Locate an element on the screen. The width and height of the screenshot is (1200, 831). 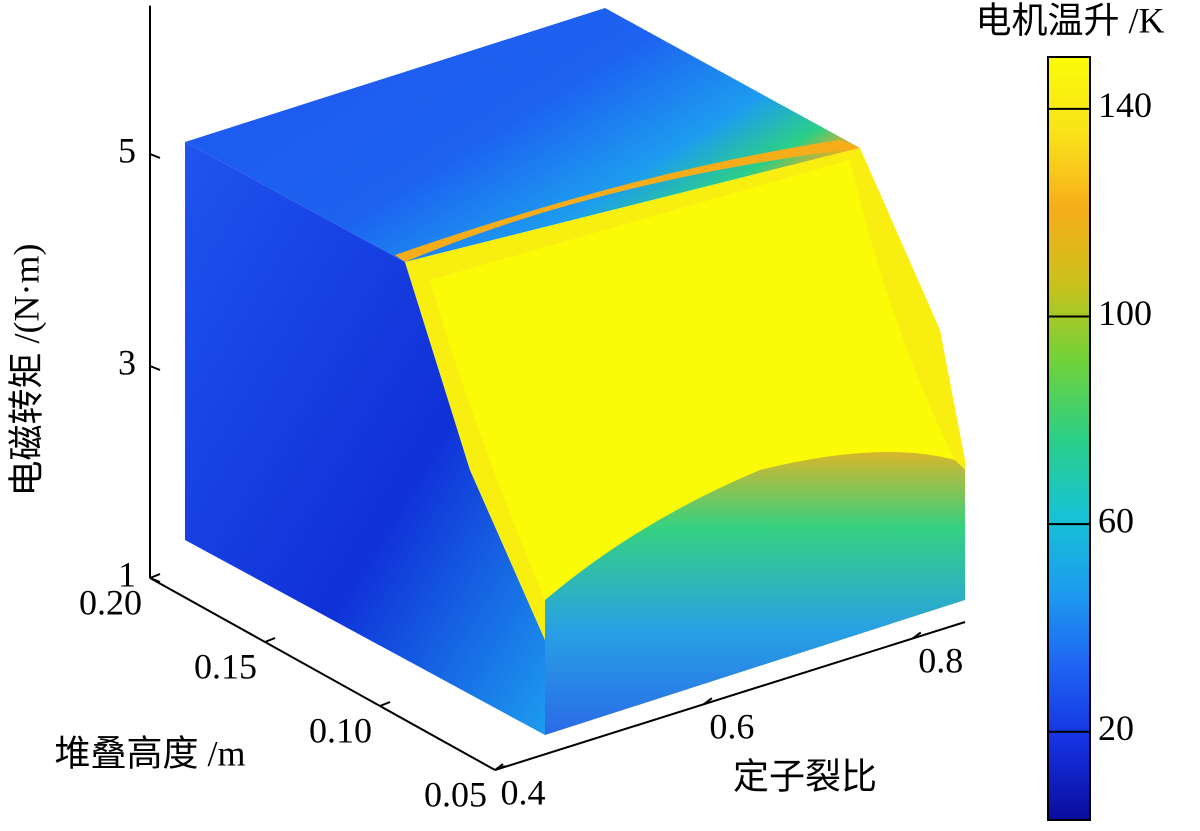
x-axis-label: 定子裂比 is located at coordinates (805, 776).